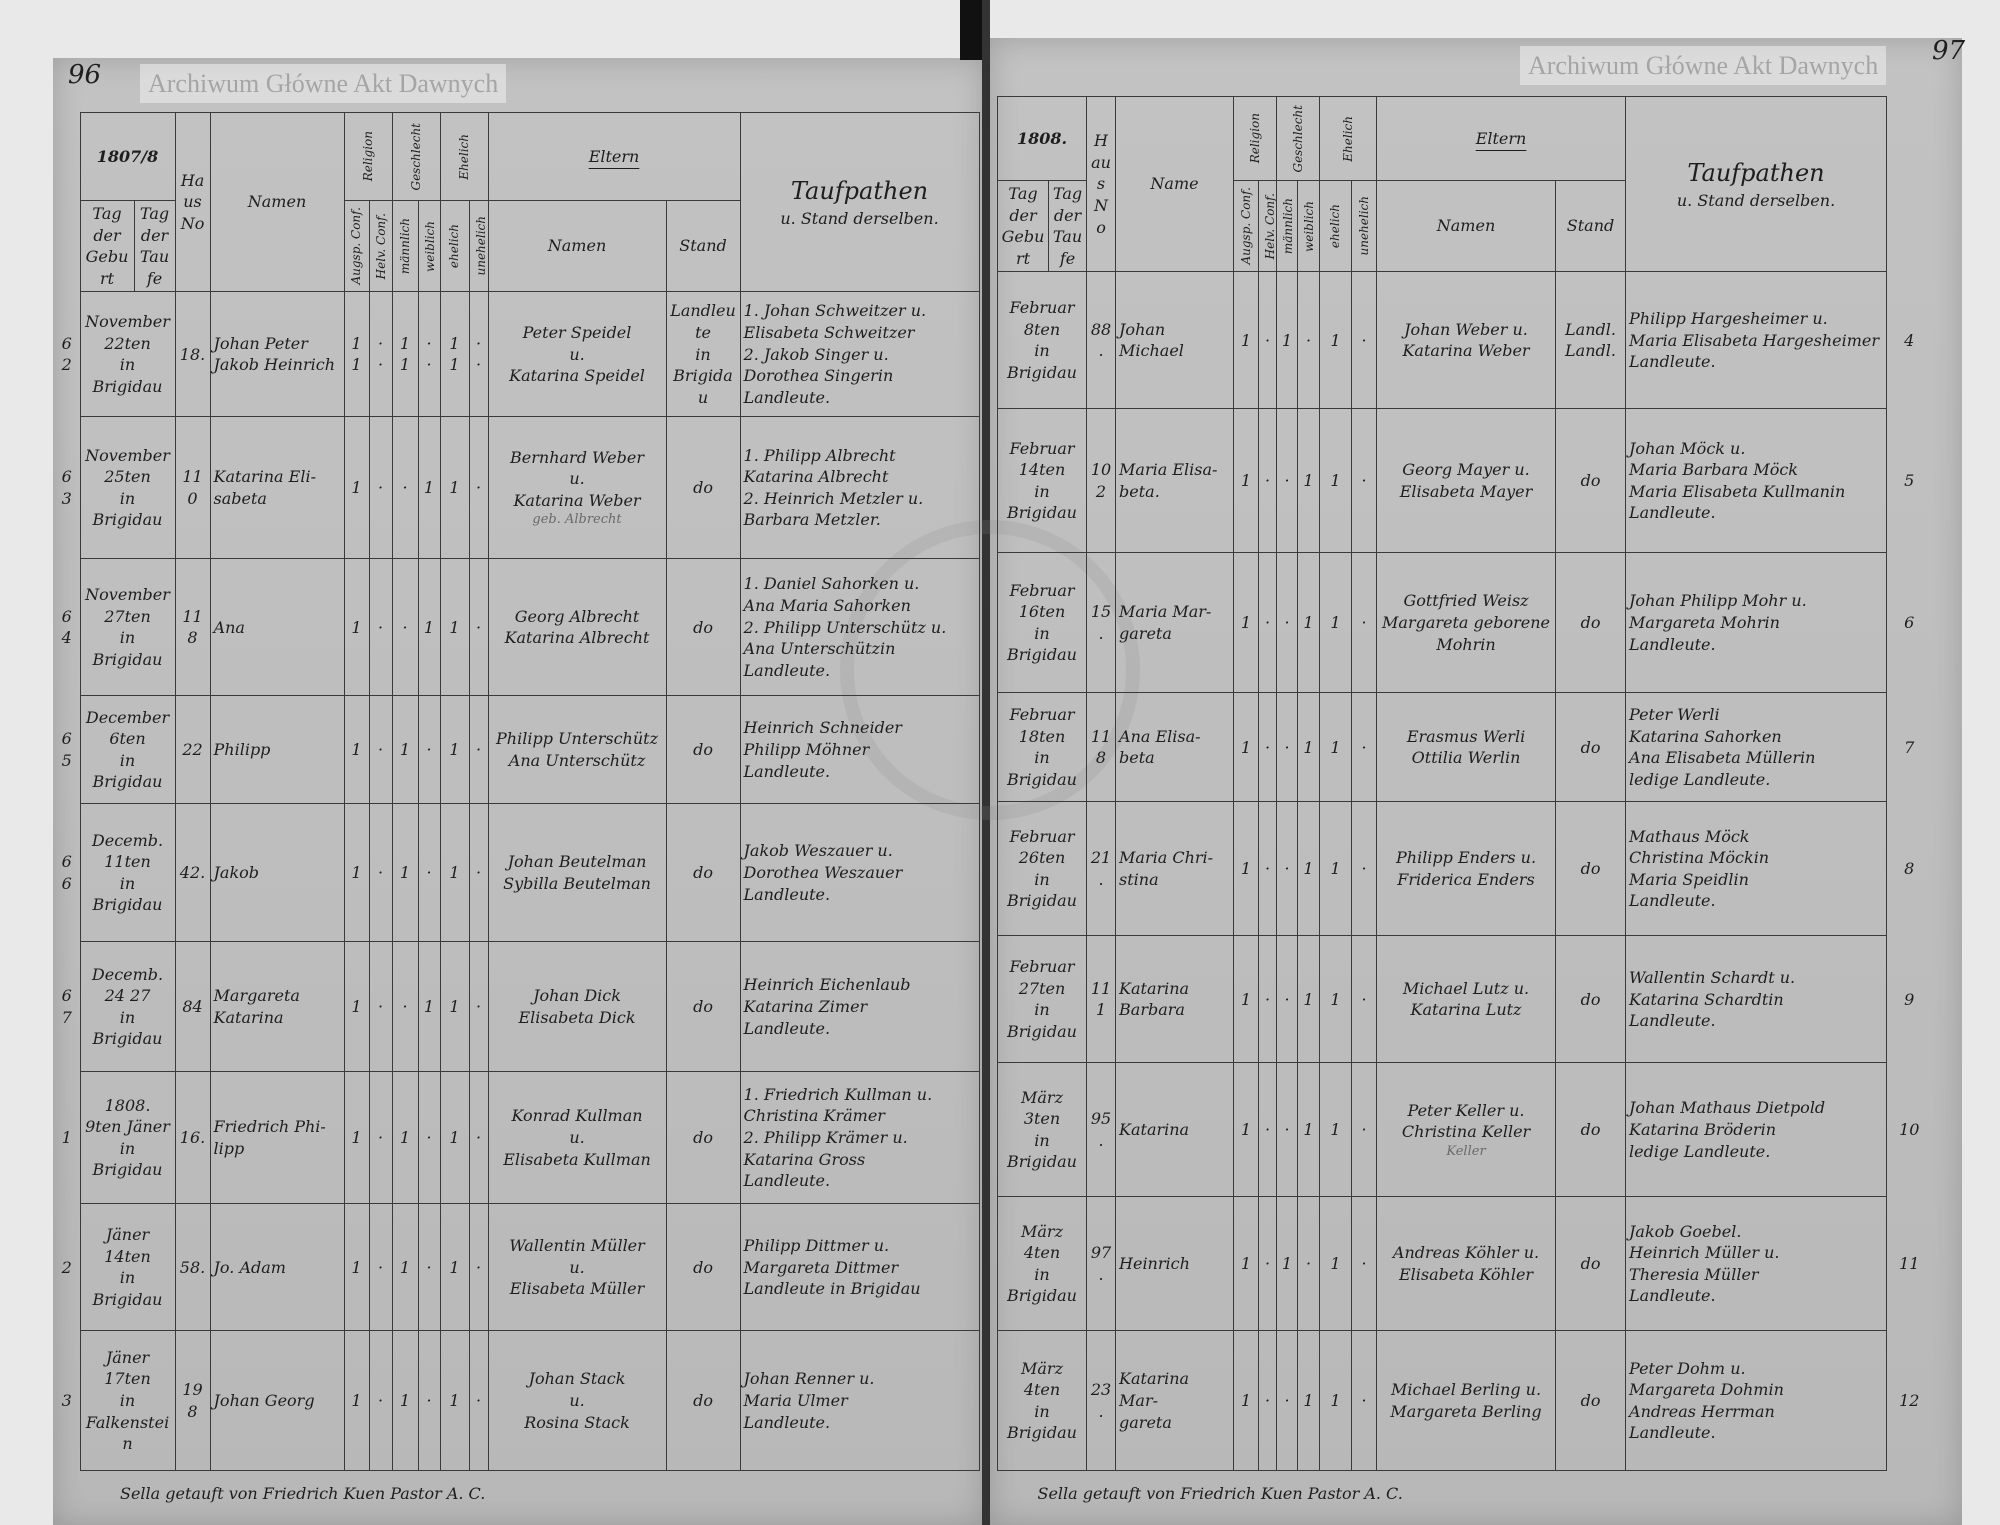 The height and width of the screenshot is (1525, 2000). I want to click on date-line: Brigidau, so click(1042, 513).